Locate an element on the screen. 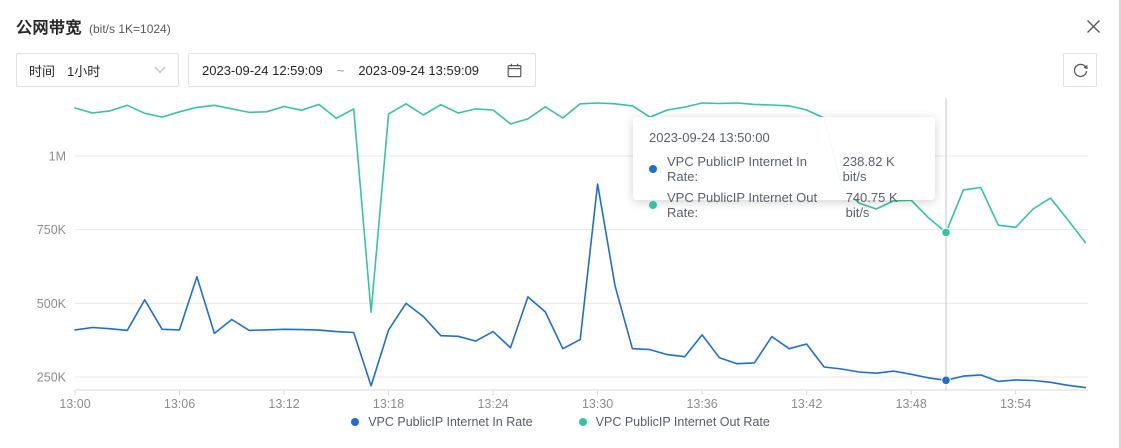 This screenshot has width=1121, height=448. x-axis-label-13:12: 13:12 is located at coordinates (283, 404).